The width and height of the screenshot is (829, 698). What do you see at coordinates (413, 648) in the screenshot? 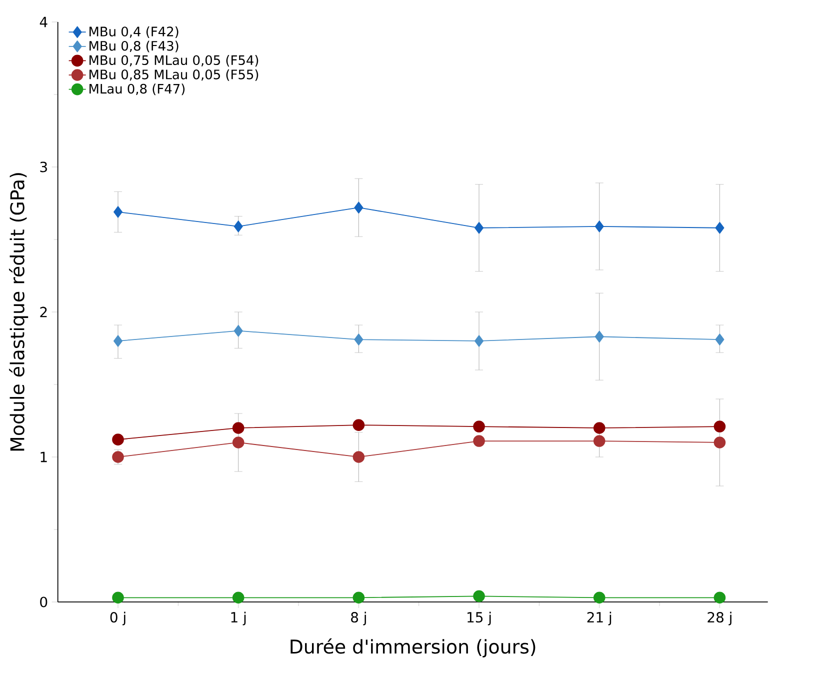
I see `x-axis-title: Durée d'immersion (jours)` at bounding box center [413, 648].